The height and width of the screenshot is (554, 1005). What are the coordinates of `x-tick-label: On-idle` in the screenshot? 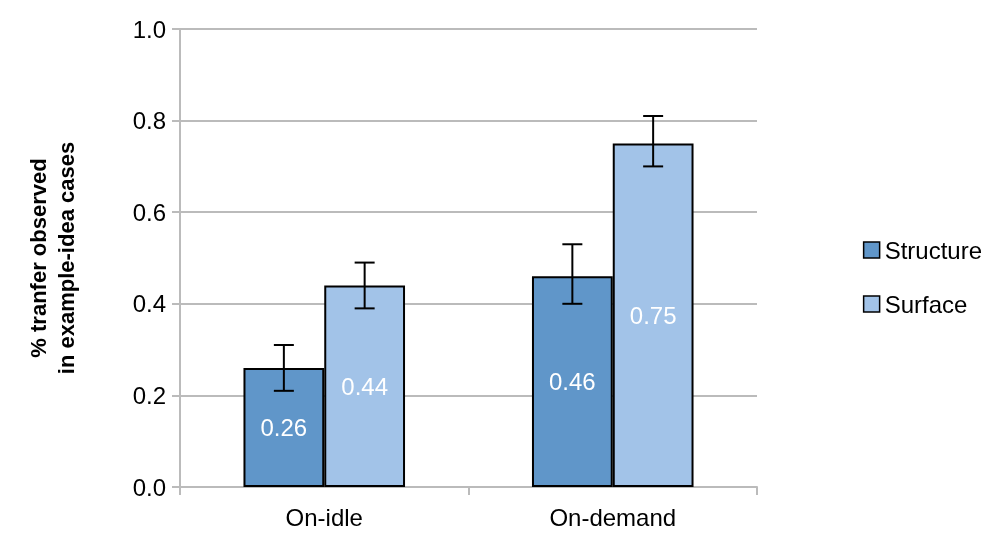 It's located at (324, 517).